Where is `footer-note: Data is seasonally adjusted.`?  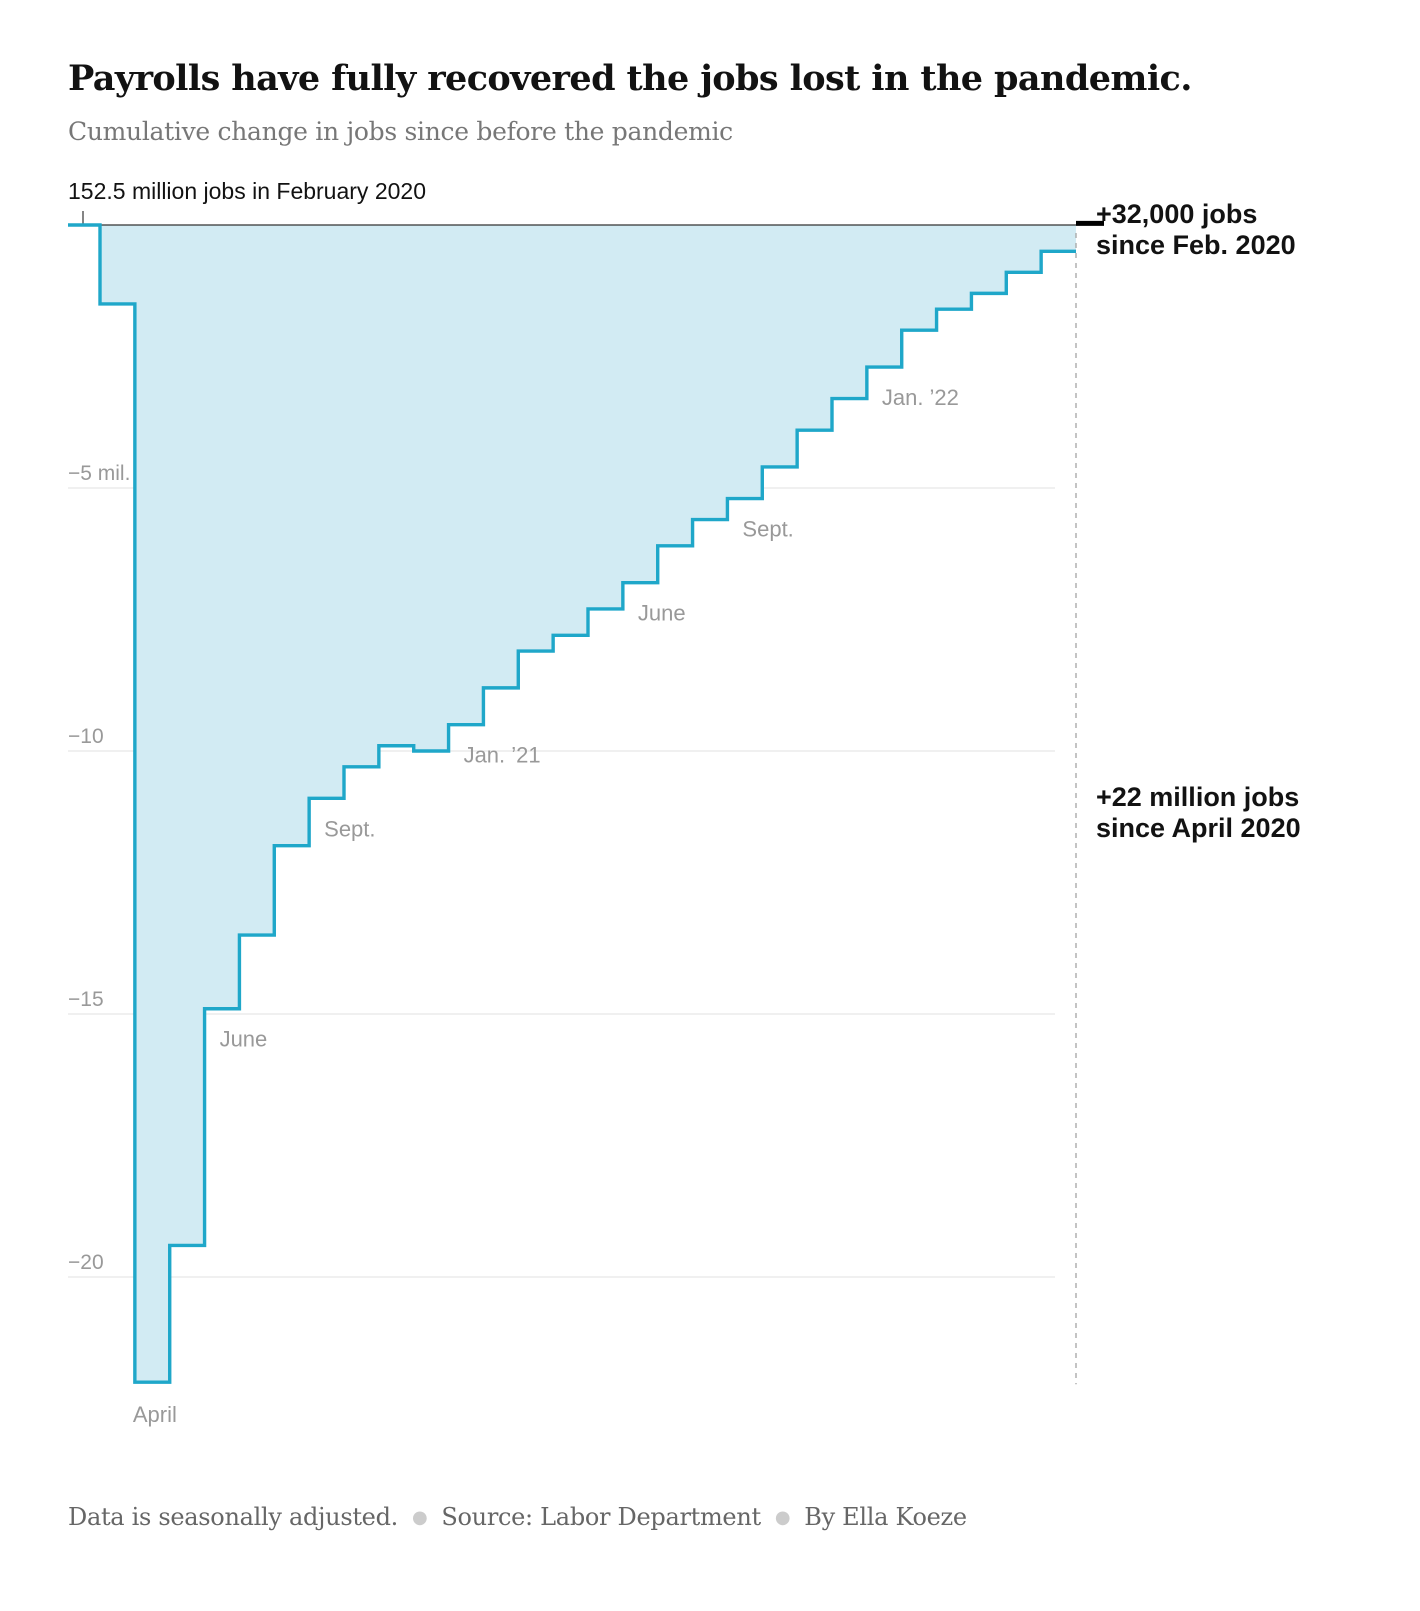
footer-note: Data is seasonally adjusted. is located at coordinates (233, 1517).